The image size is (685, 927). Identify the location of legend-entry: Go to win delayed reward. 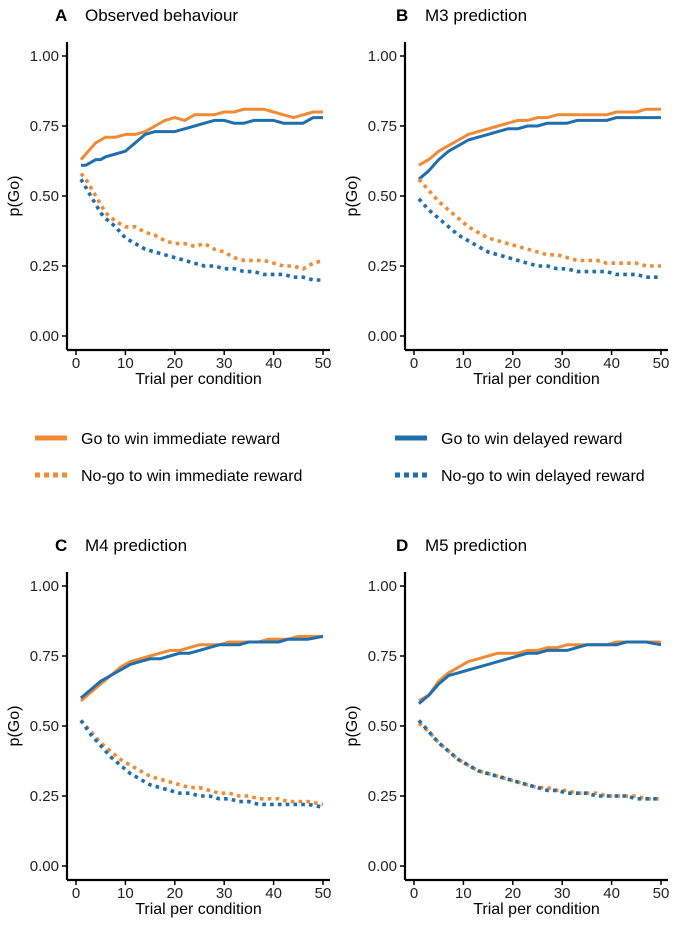
(508, 439).